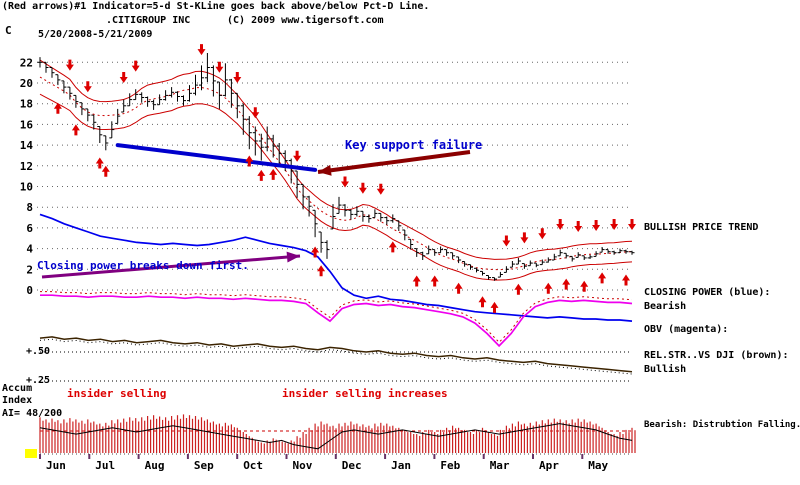 This screenshot has width=800, height=485. I want to click on month-label: Mar, so click(500, 465).